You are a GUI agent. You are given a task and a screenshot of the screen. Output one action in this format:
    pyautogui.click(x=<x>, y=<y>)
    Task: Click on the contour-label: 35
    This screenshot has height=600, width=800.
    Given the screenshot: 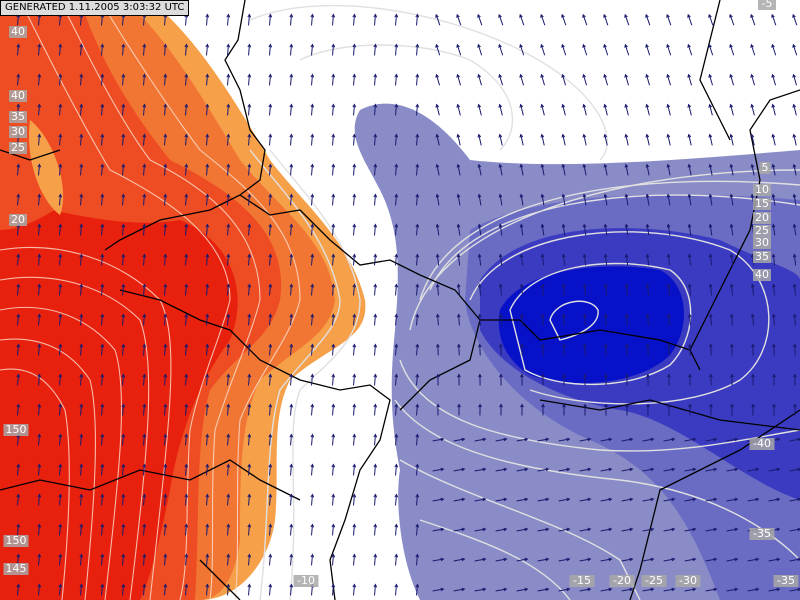 What is the action you would take?
    pyautogui.click(x=762, y=256)
    